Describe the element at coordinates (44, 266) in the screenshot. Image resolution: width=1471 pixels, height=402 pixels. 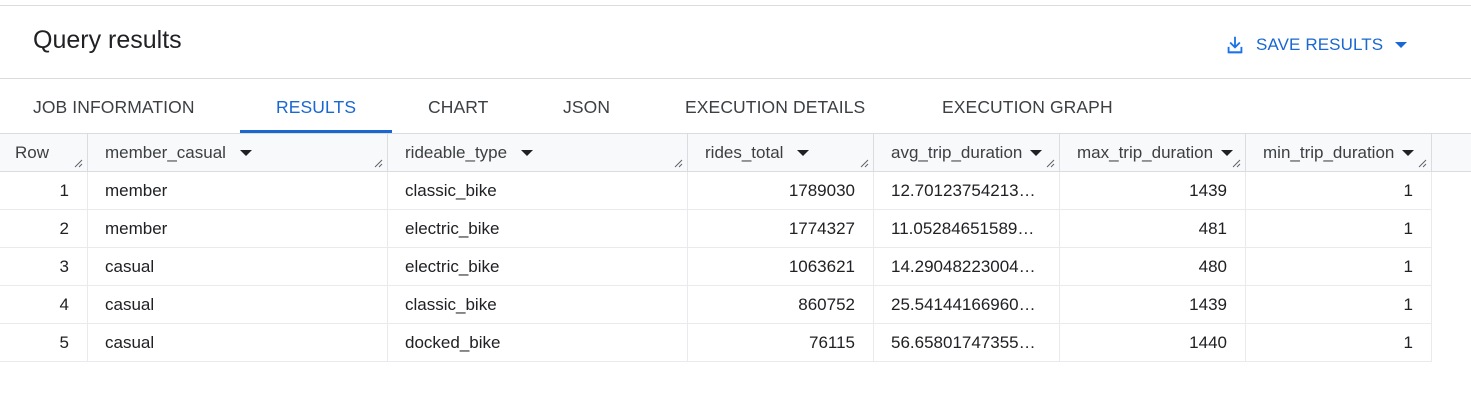
I see `row-number-cell: 3` at that location.